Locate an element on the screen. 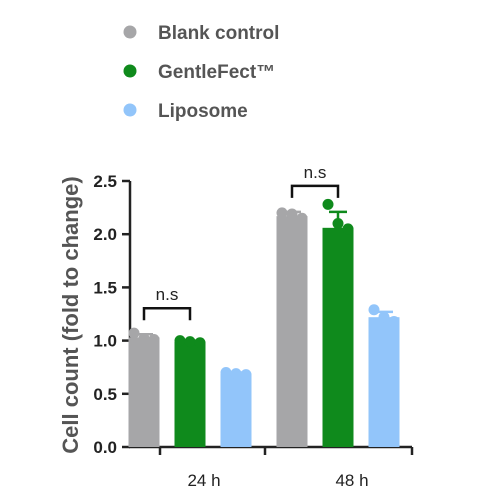 The image size is (480, 500). legend: Blank control GentleFect™ Liposome is located at coordinates (201, 72).